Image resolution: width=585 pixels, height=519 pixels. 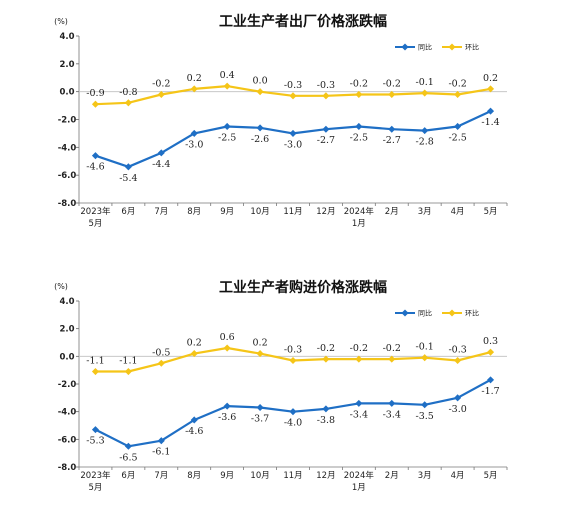 I want to click on data-label: -3.6, so click(x=227, y=417).